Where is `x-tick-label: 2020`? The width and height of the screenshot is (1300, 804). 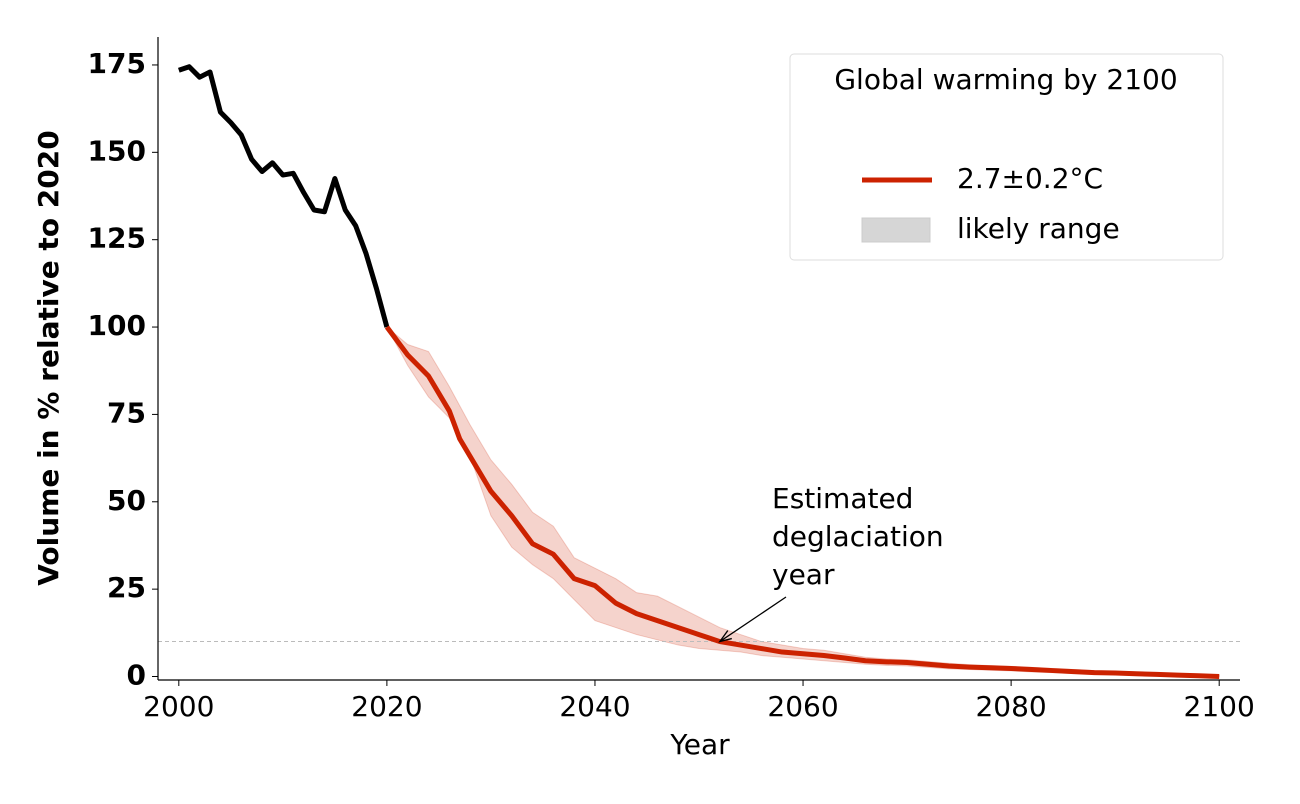
x-tick-label: 2020 is located at coordinates (386, 706).